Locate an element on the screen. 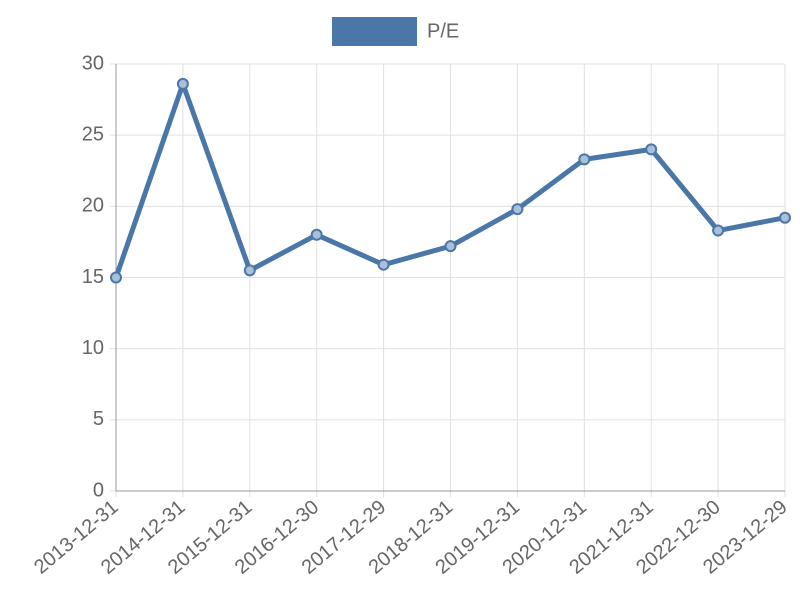 Image resolution: width=800 pixels, height=605 pixels. y-tick-label: 15 is located at coordinates (93, 277).